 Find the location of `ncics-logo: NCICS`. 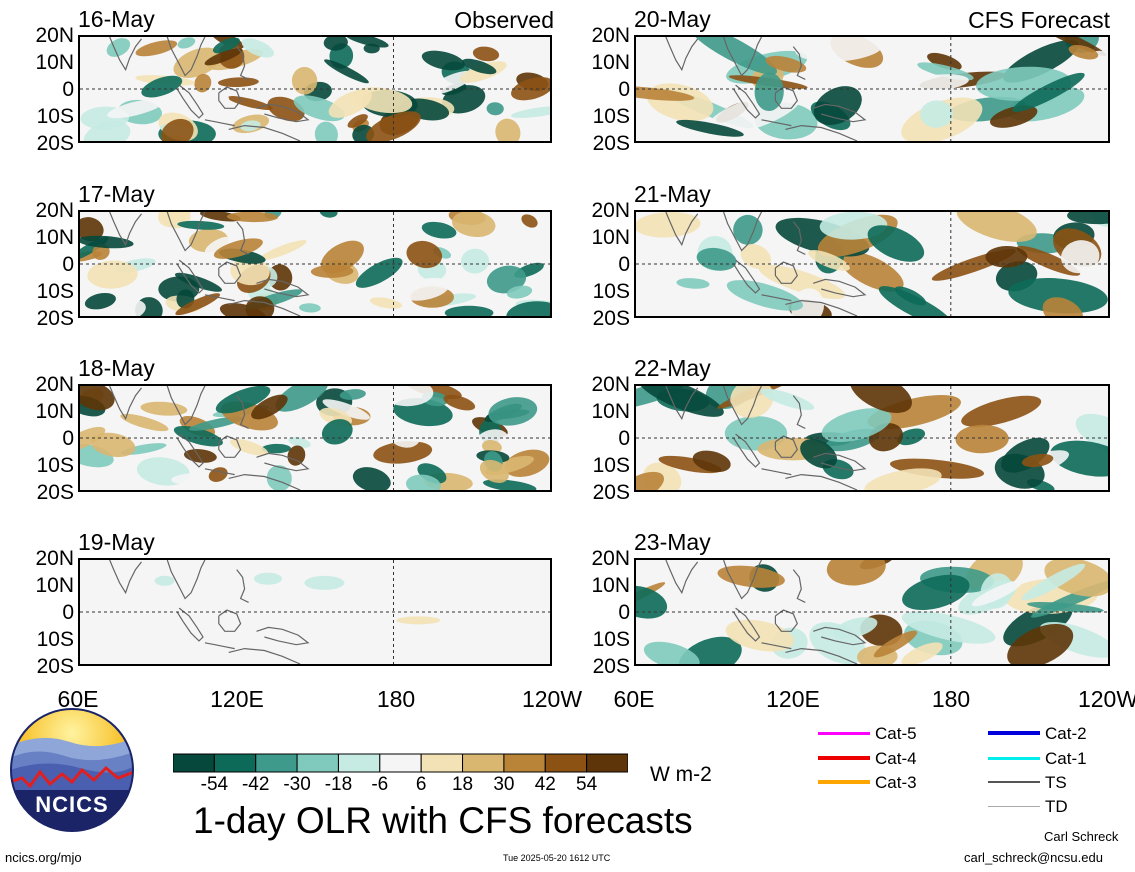

ncics-logo: NCICS is located at coordinates (72, 770).